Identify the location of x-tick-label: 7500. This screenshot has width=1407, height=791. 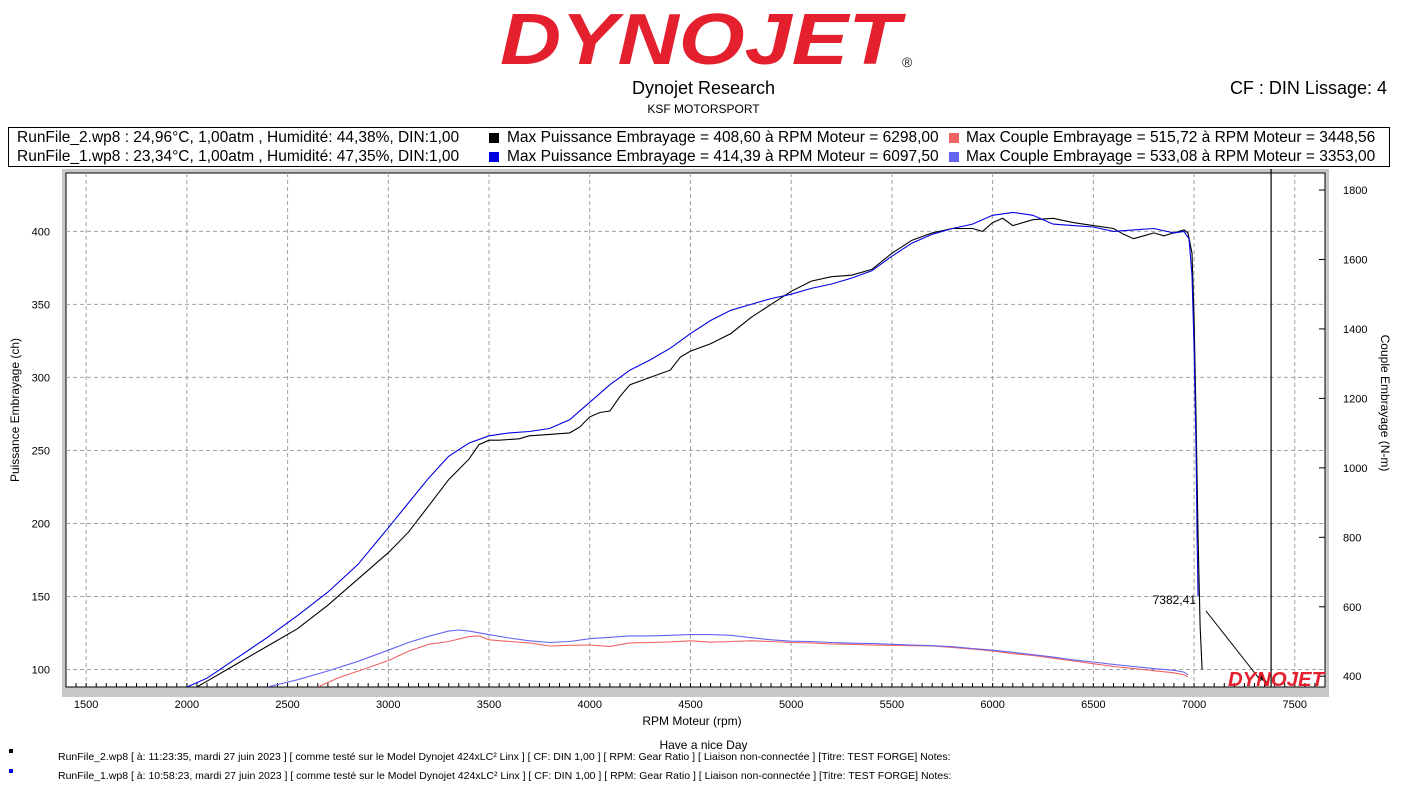
(1295, 705).